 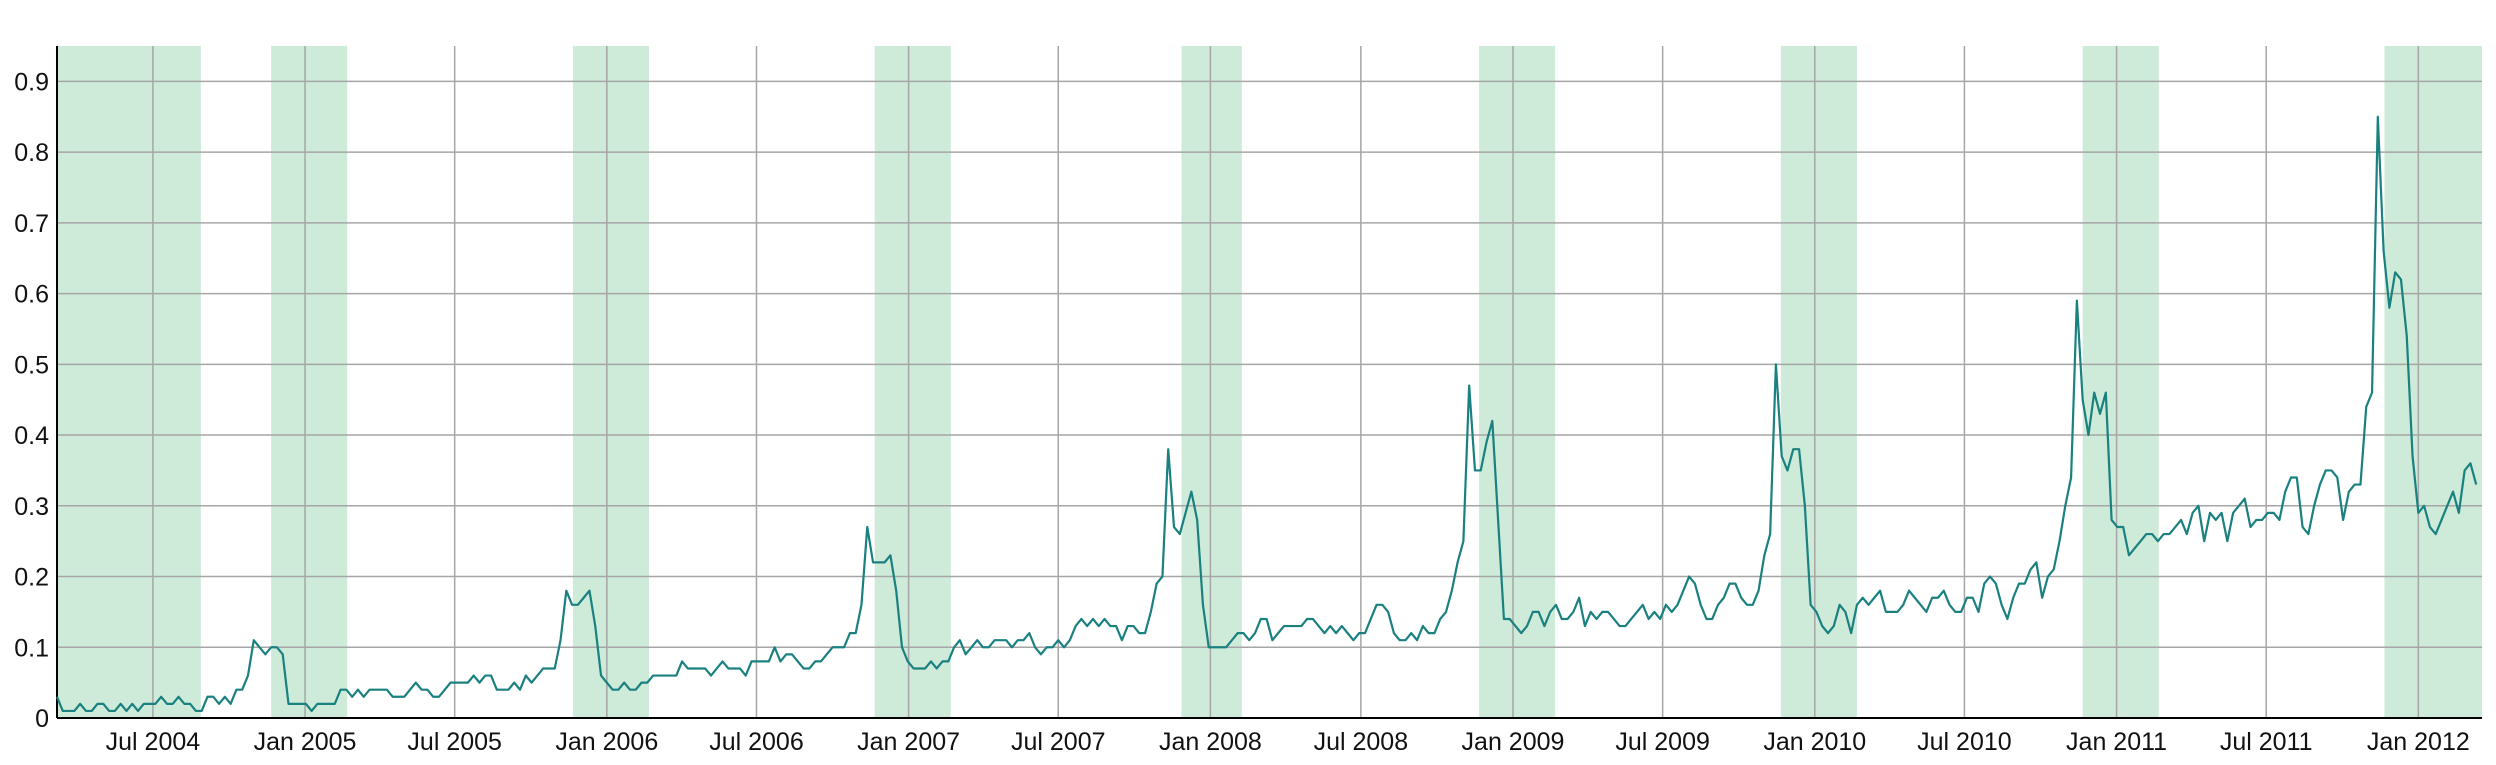 What do you see at coordinates (31, 507) in the screenshot?
I see `y-tick-label: 0.3` at bounding box center [31, 507].